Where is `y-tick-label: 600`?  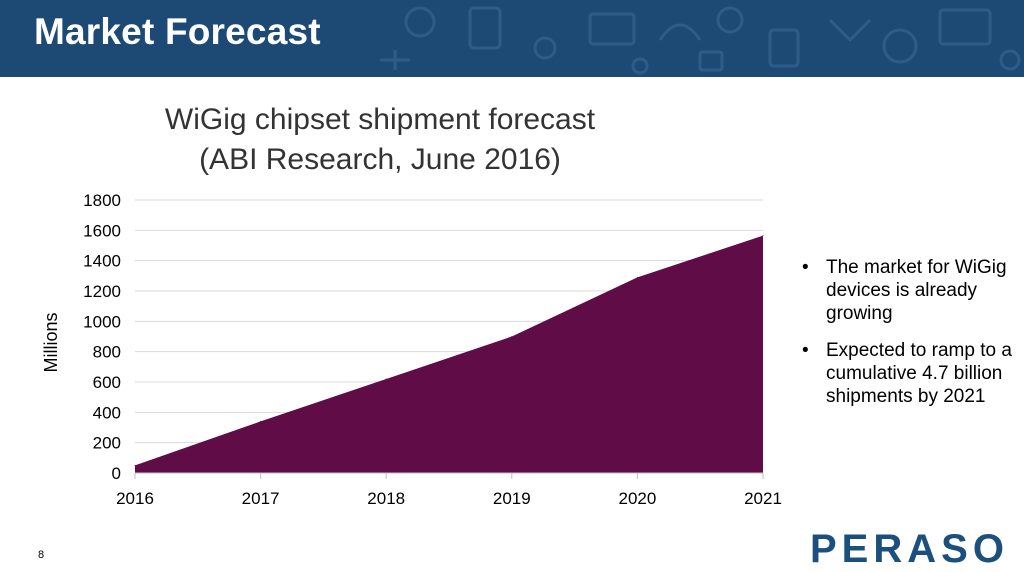 y-tick-label: 600 is located at coordinates (107, 382).